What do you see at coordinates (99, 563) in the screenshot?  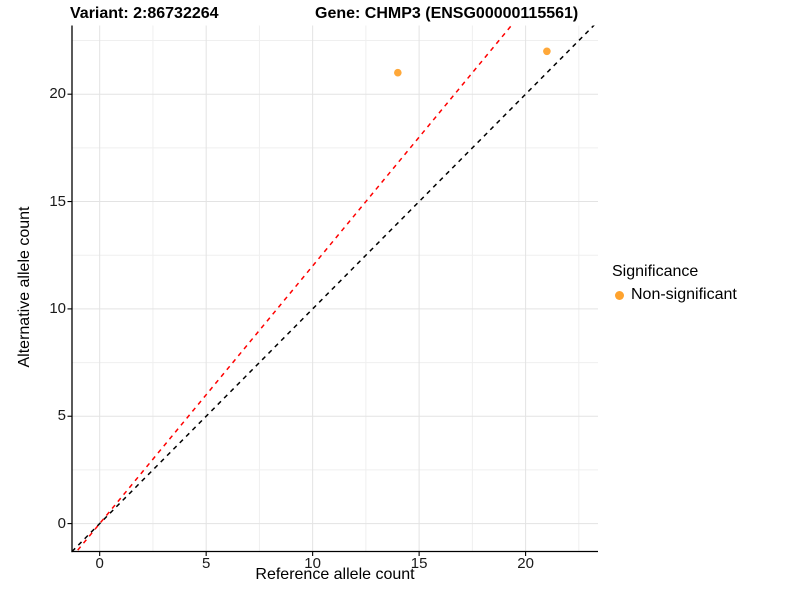 I see `x-tick-label: 0` at bounding box center [99, 563].